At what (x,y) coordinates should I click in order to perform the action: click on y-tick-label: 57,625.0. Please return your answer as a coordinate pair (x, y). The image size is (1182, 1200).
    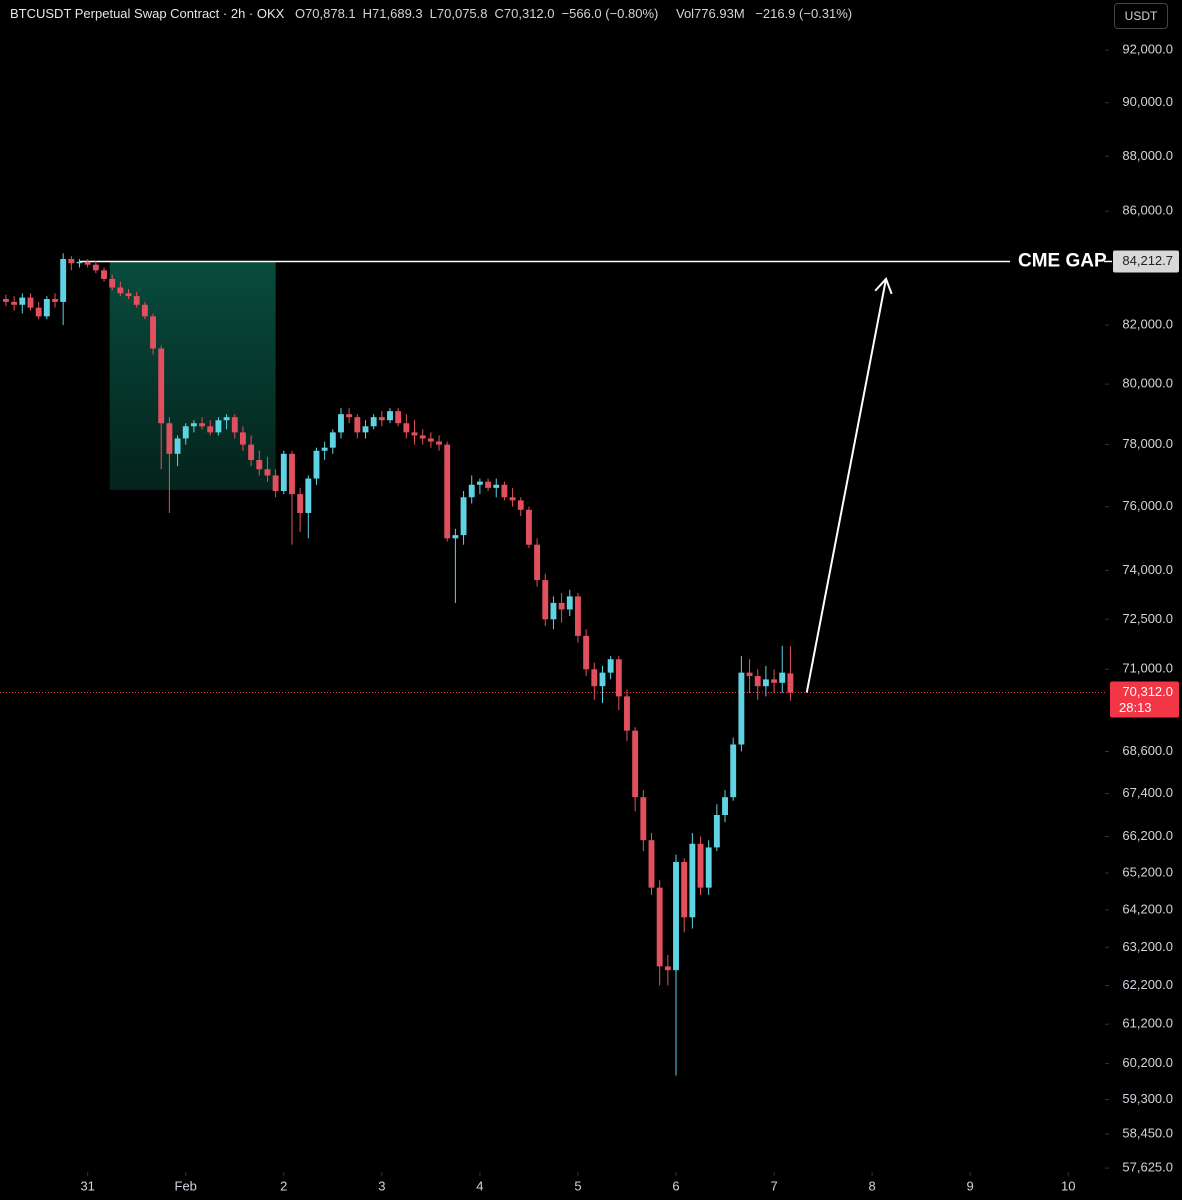
    Looking at the image, I should click on (1147, 1166).